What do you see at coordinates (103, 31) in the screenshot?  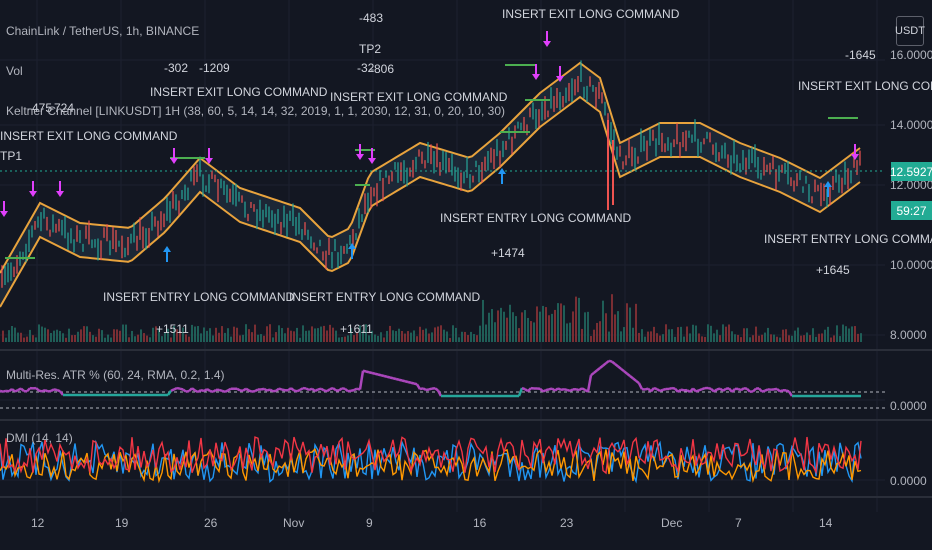 I see `symbol-title: ChainLink / TetherUS, 1h, BINANCE` at bounding box center [103, 31].